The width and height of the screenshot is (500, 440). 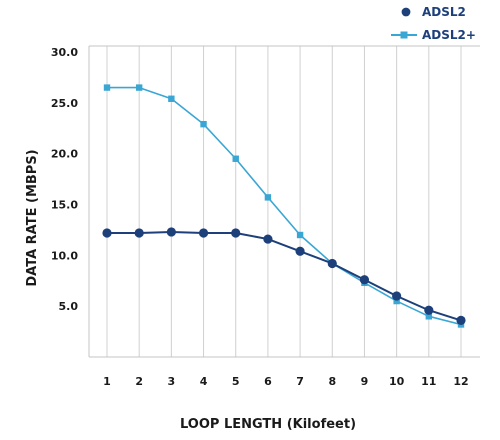 I want to click on x-tick-label: 8, so click(x=332, y=381).